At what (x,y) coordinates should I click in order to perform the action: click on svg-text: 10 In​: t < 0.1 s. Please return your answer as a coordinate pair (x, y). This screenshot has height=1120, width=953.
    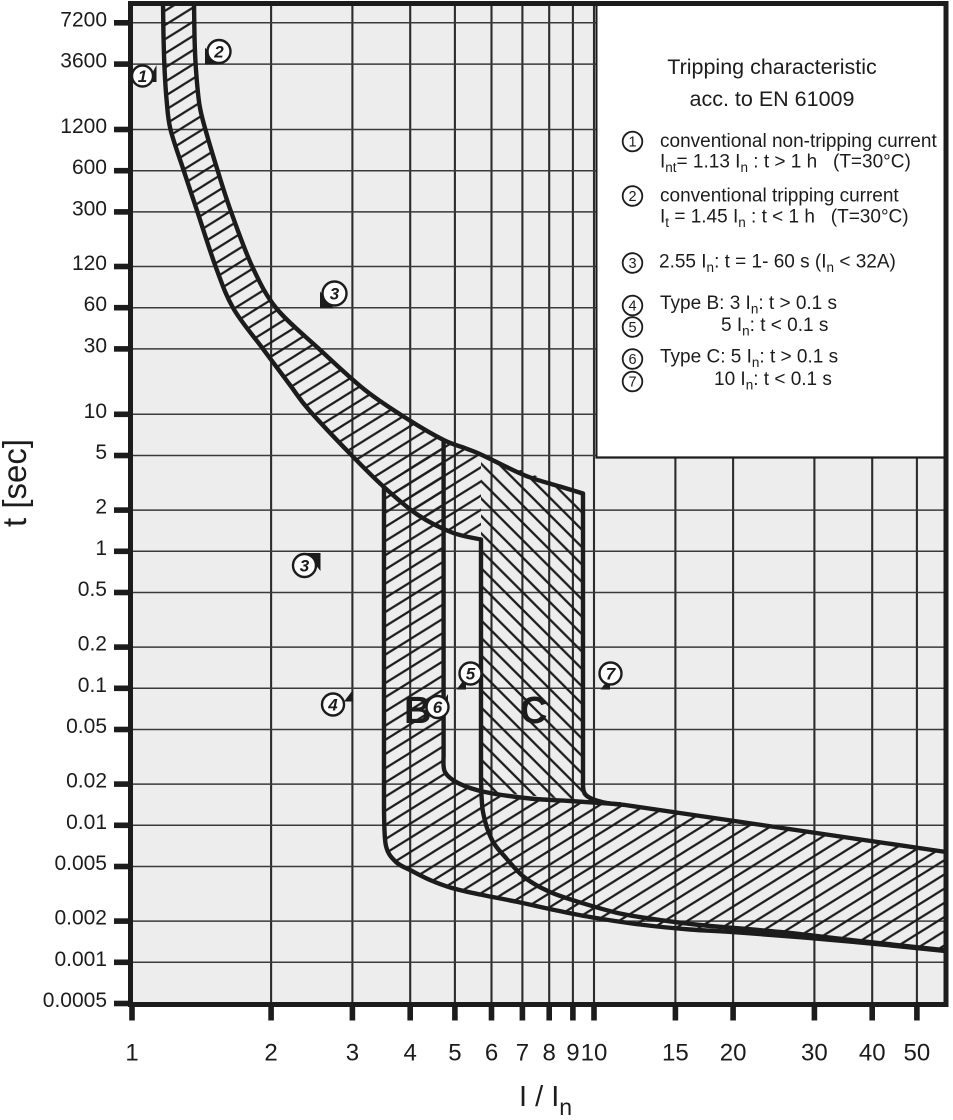
    Looking at the image, I should click on (773, 381).